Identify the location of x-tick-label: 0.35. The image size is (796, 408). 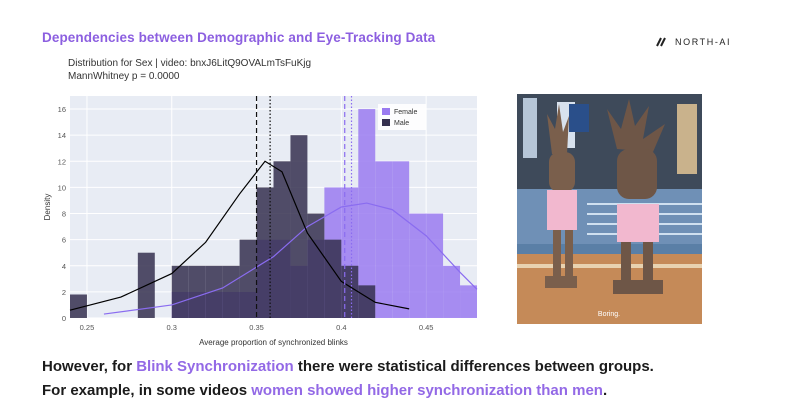
(256, 327).